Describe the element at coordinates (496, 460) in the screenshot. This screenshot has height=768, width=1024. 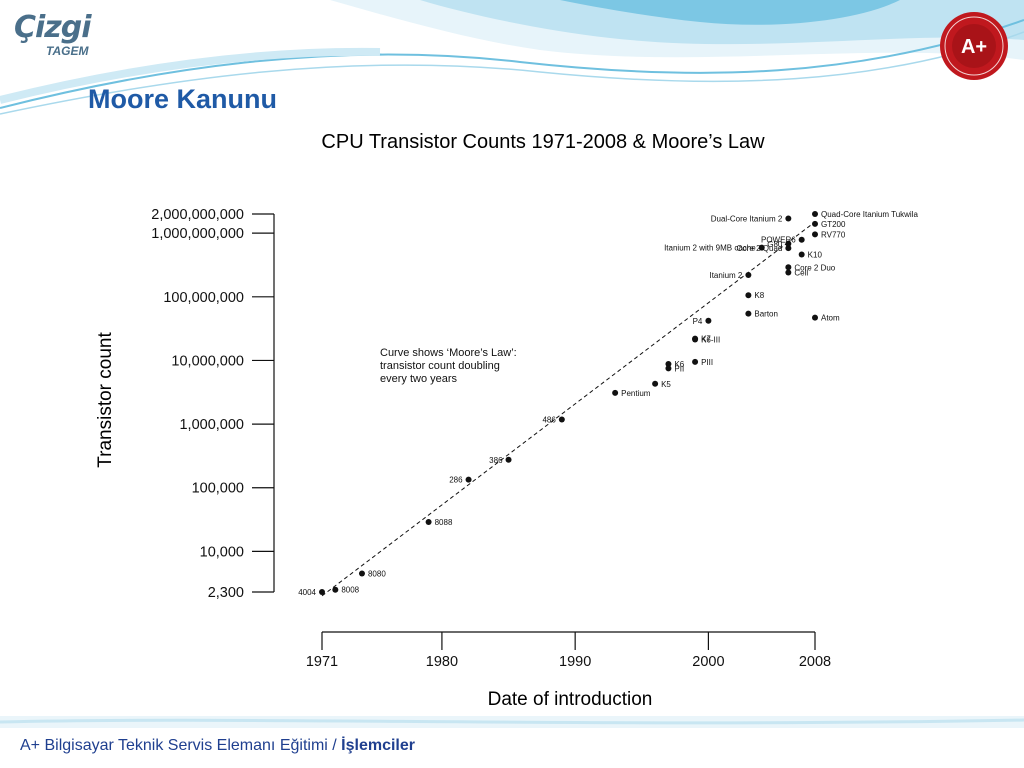
I see `point-label: 386` at that location.